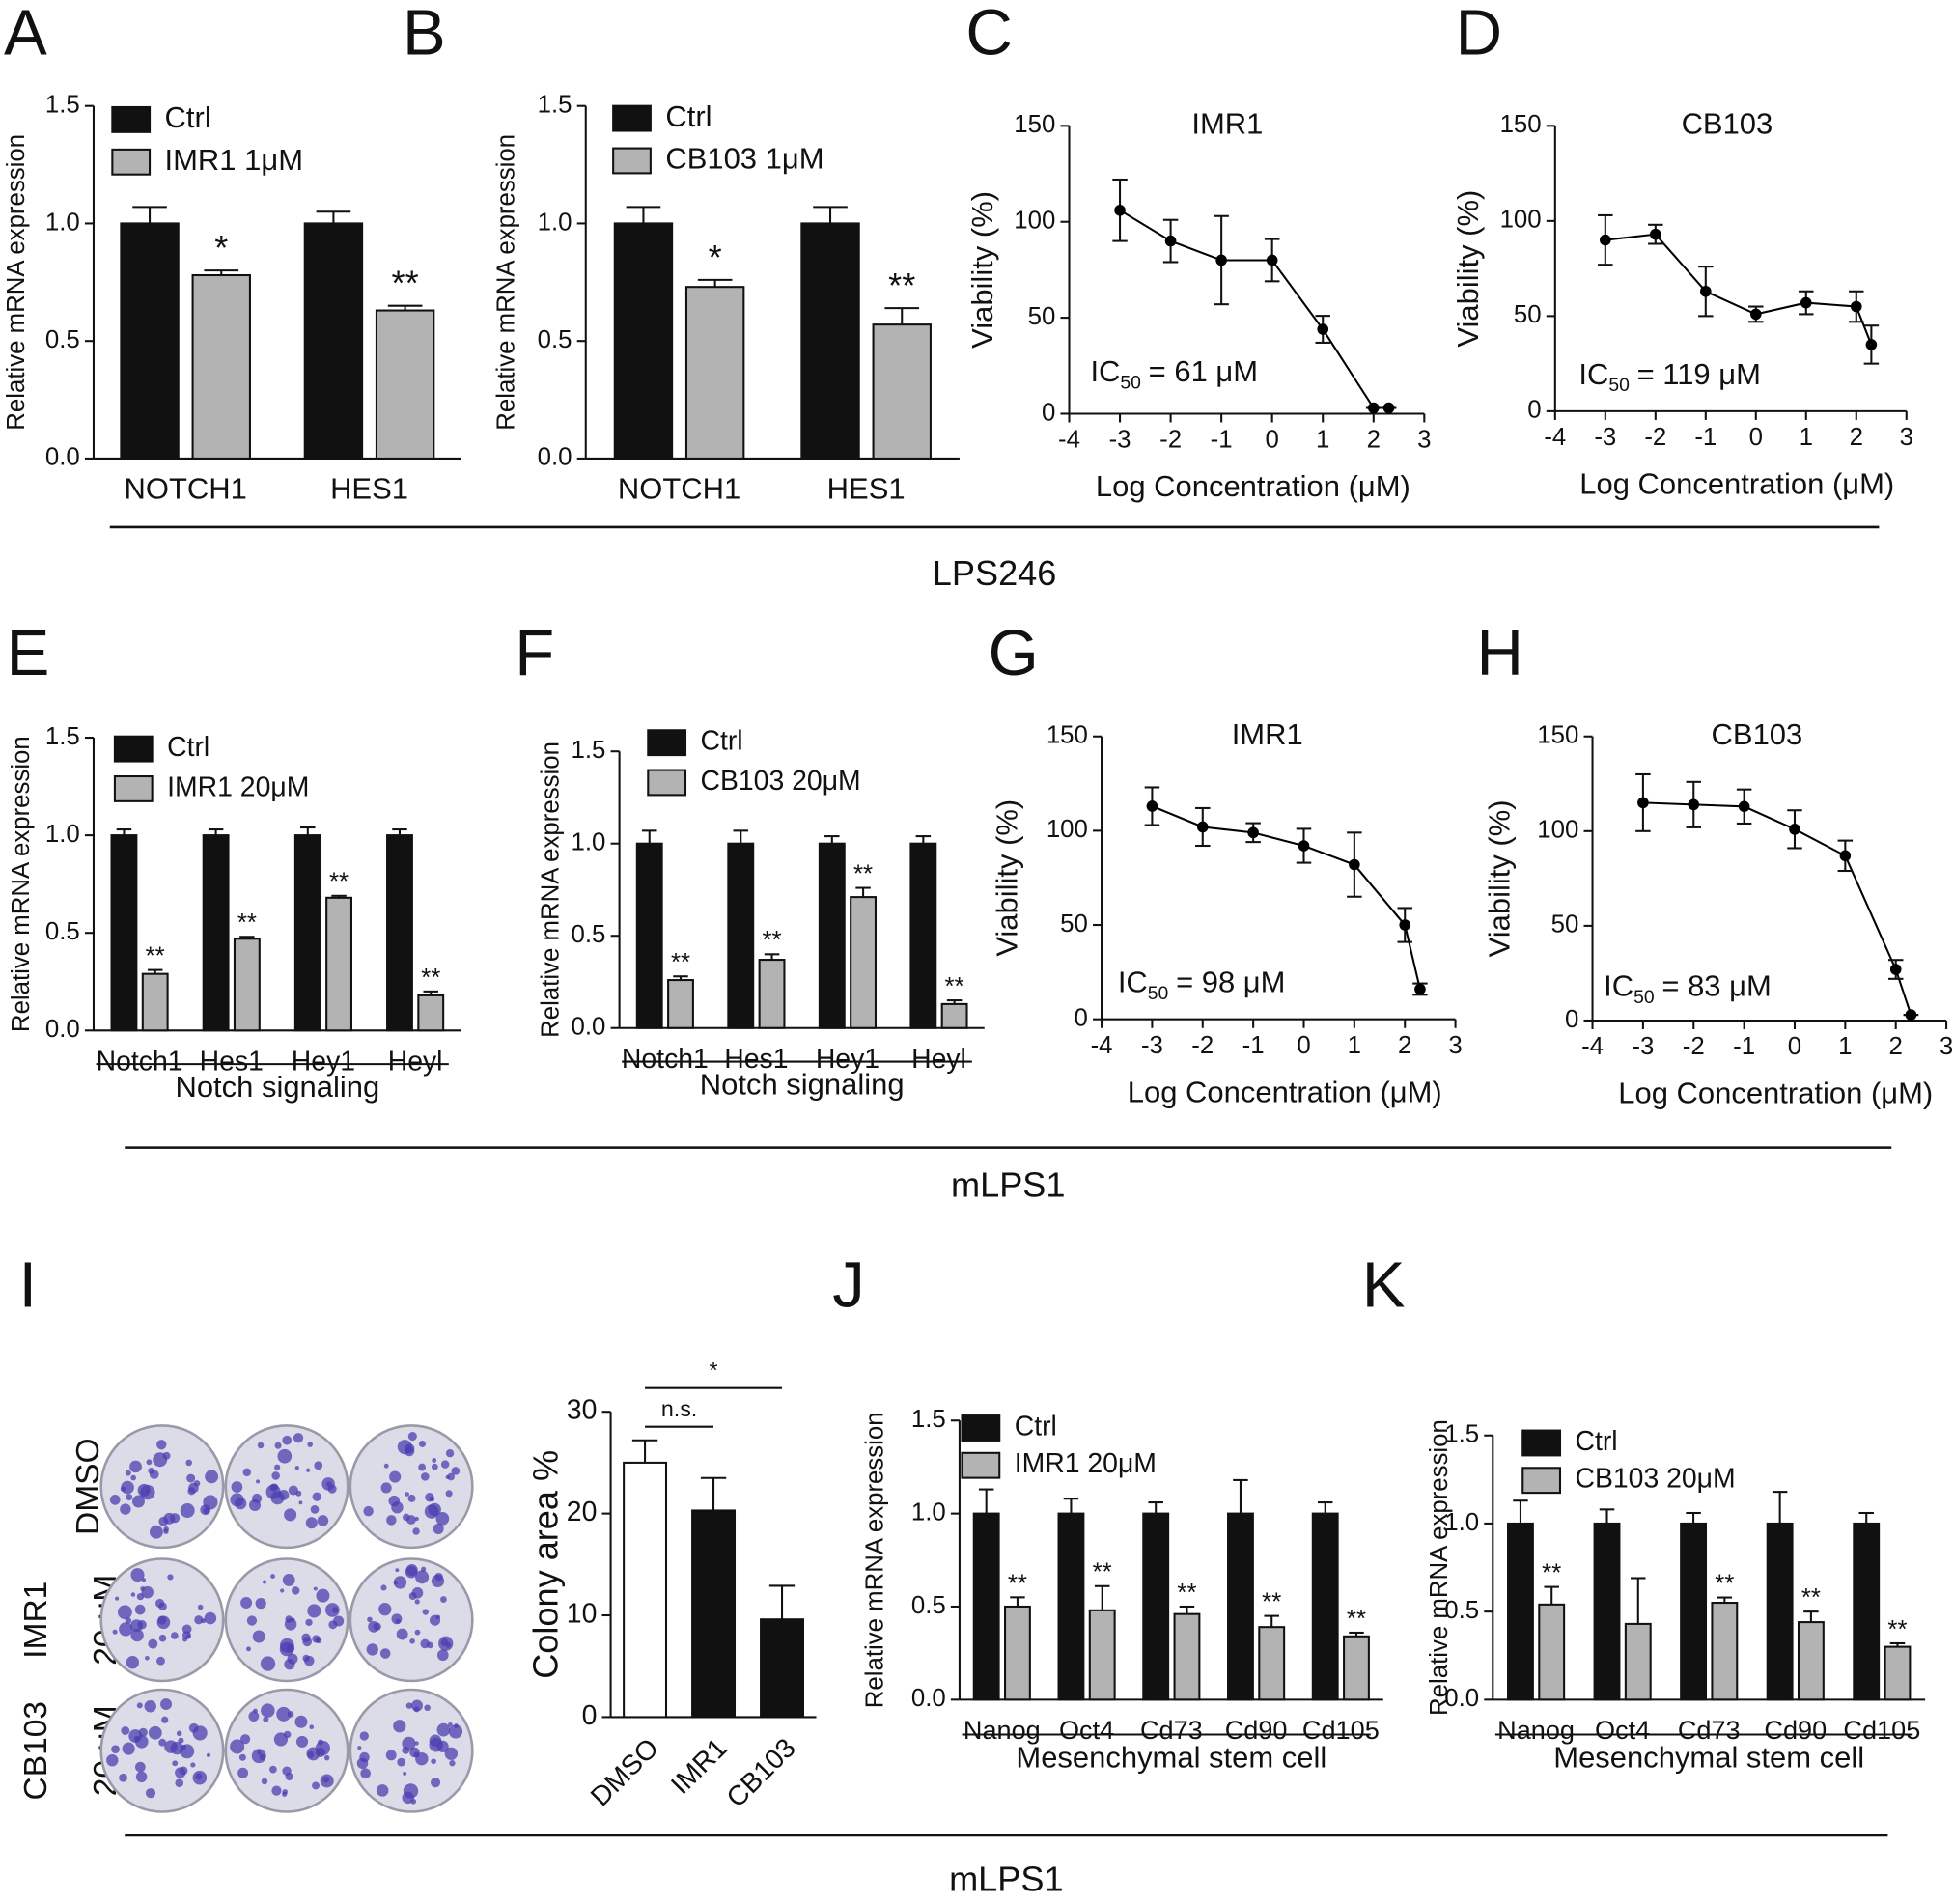 This screenshot has height=1904, width=1954. I want to click on x-tick-label: HES1, so click(866, 489).